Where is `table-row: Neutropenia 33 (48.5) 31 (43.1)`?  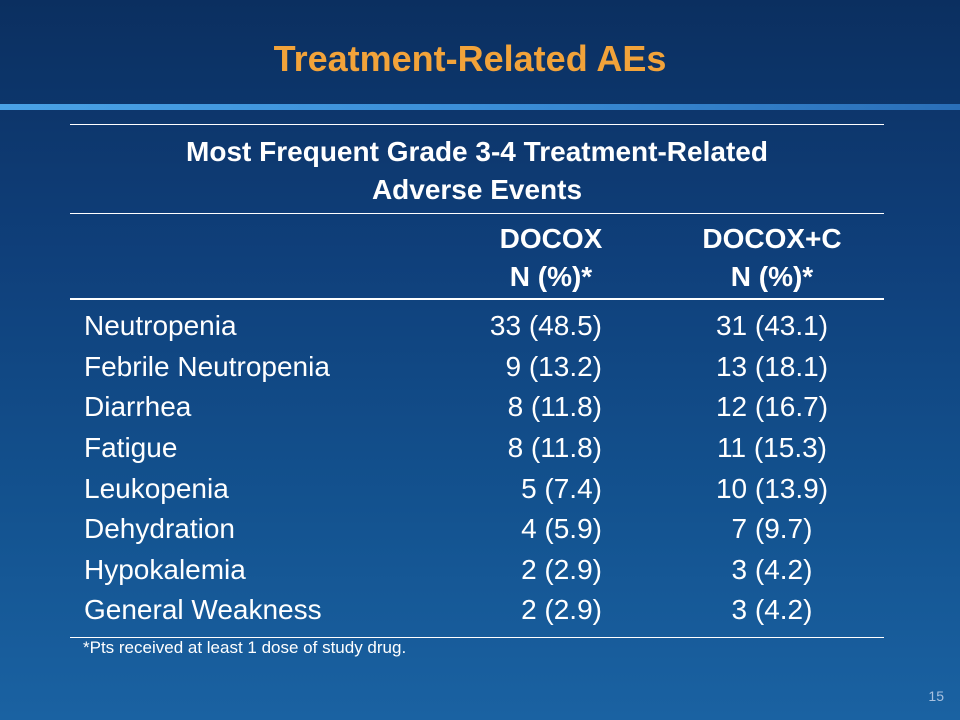
table-row: Neutropenia 33 (48.5) 31 (43.1) is located at coordinates (477, 326).